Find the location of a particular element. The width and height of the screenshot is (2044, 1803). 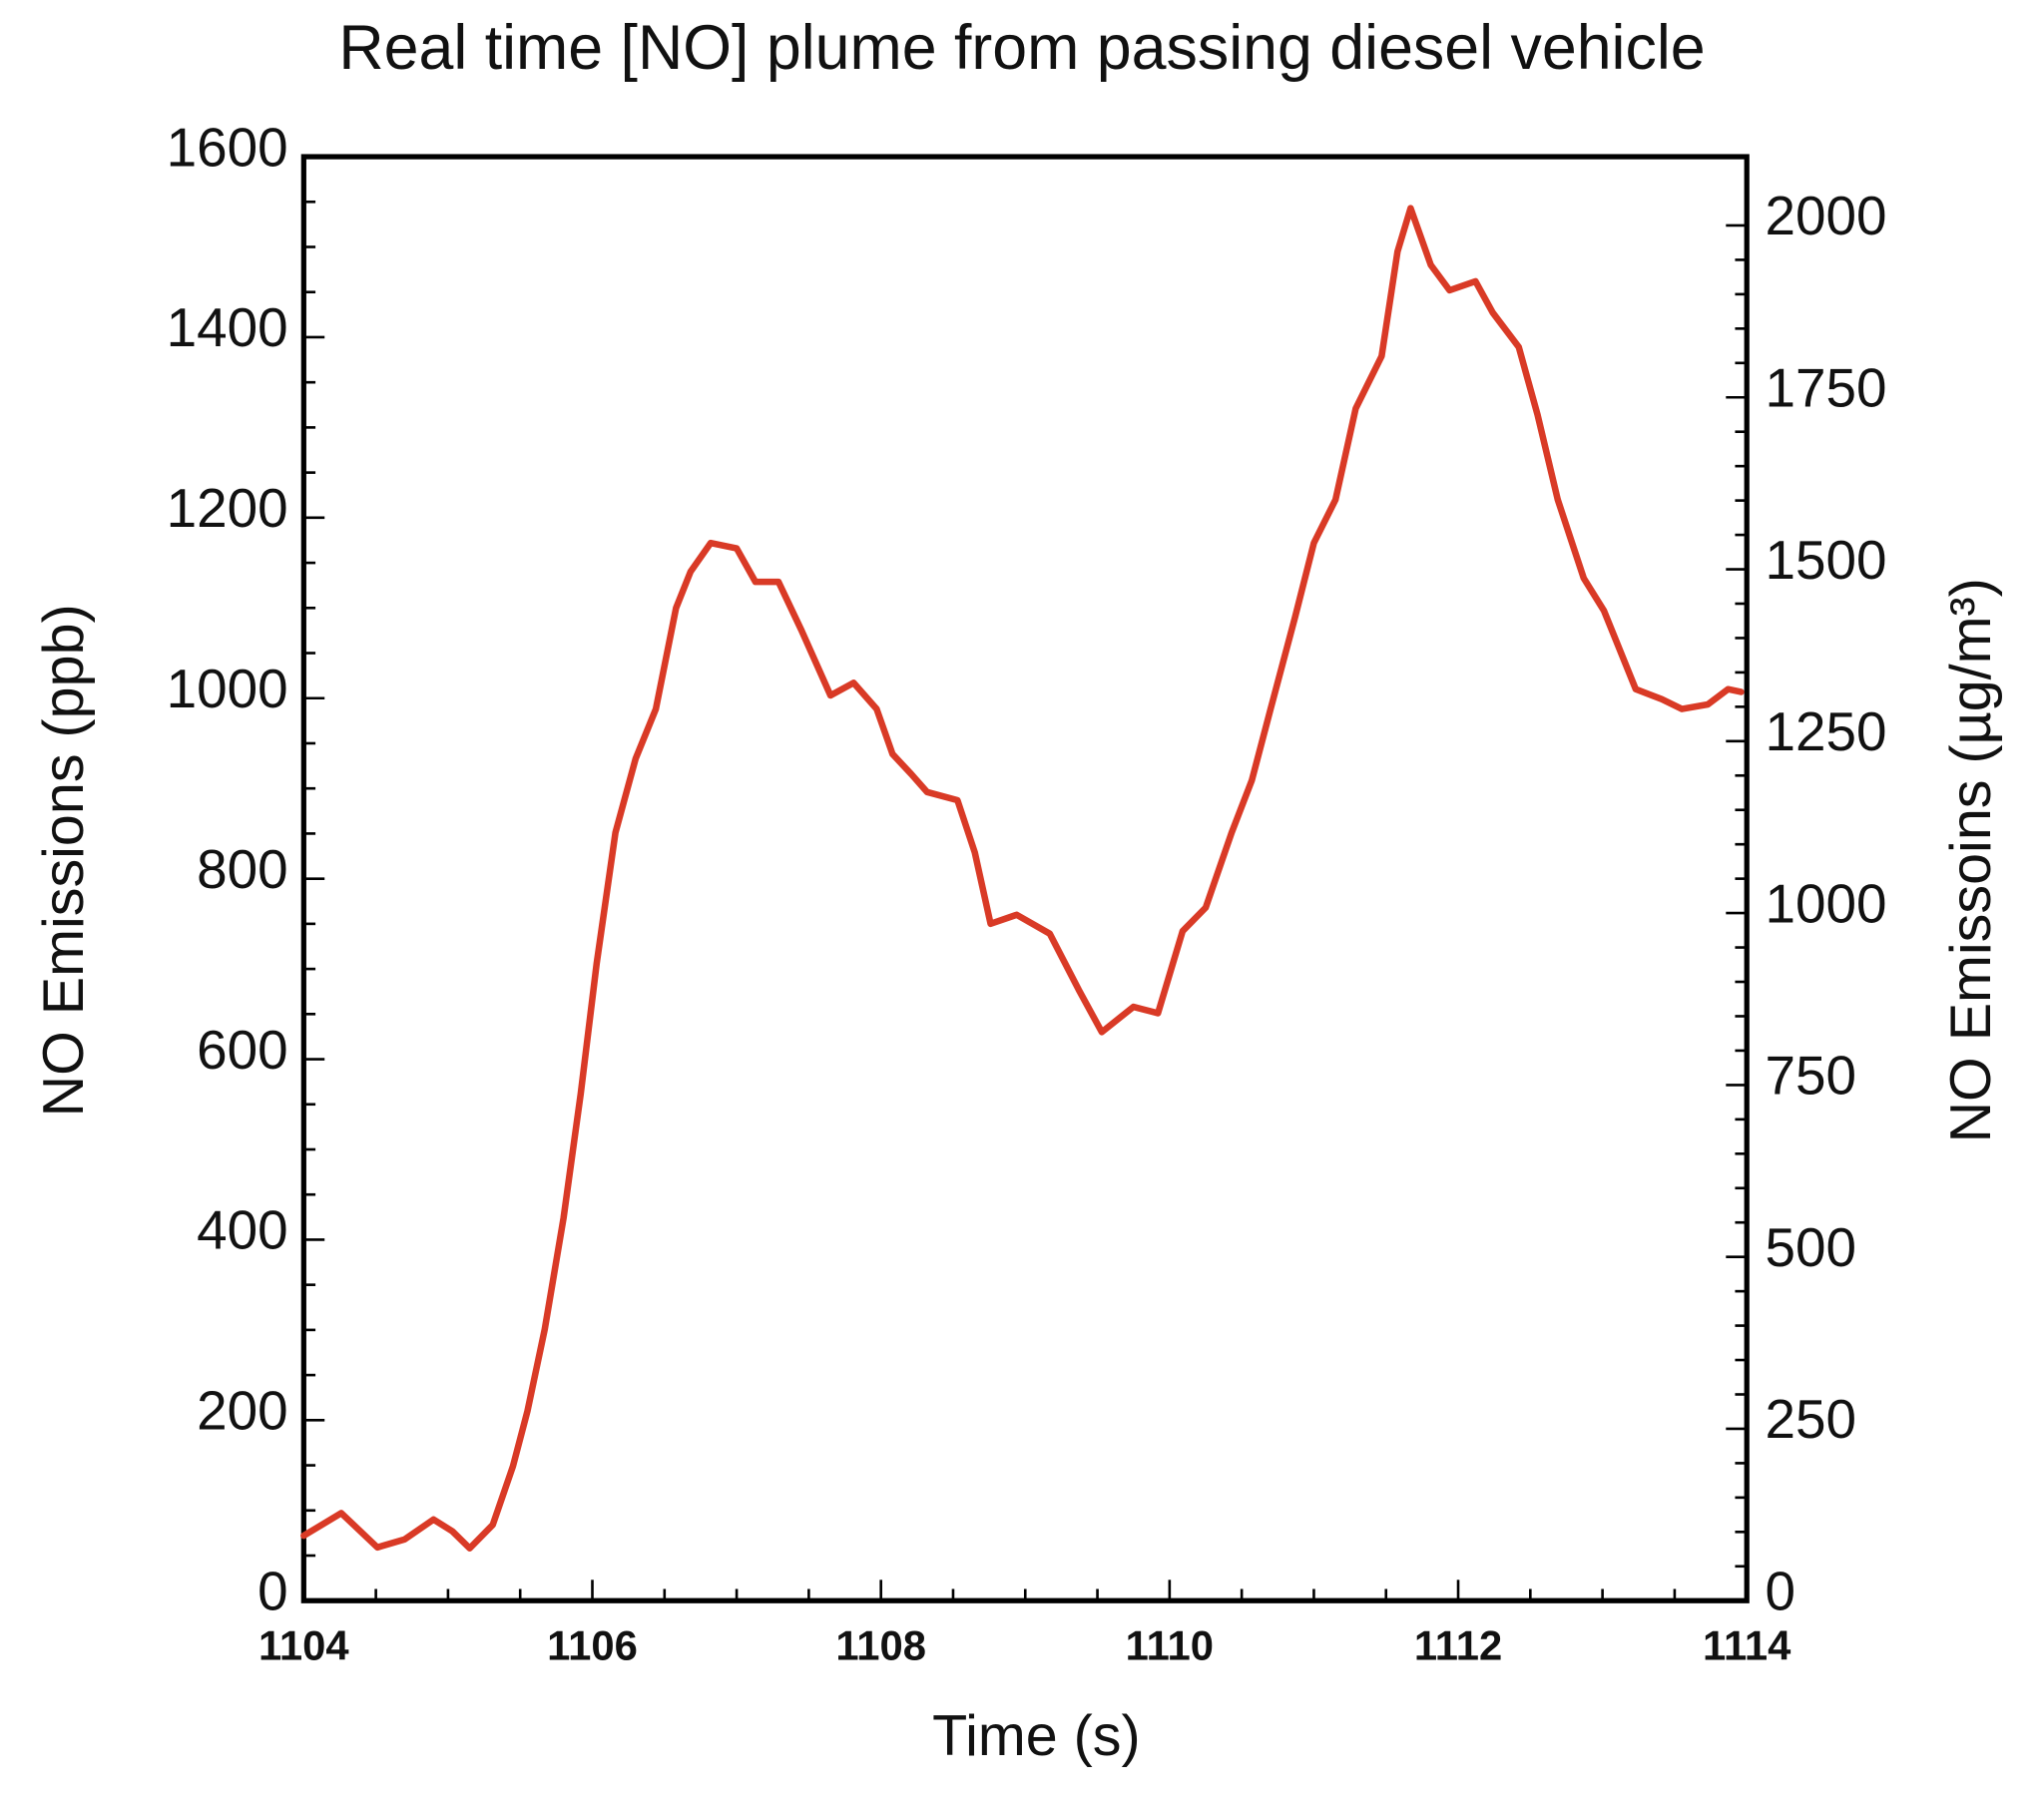

y2-tick-label: 1500 is located at coordinates (1825, 560).